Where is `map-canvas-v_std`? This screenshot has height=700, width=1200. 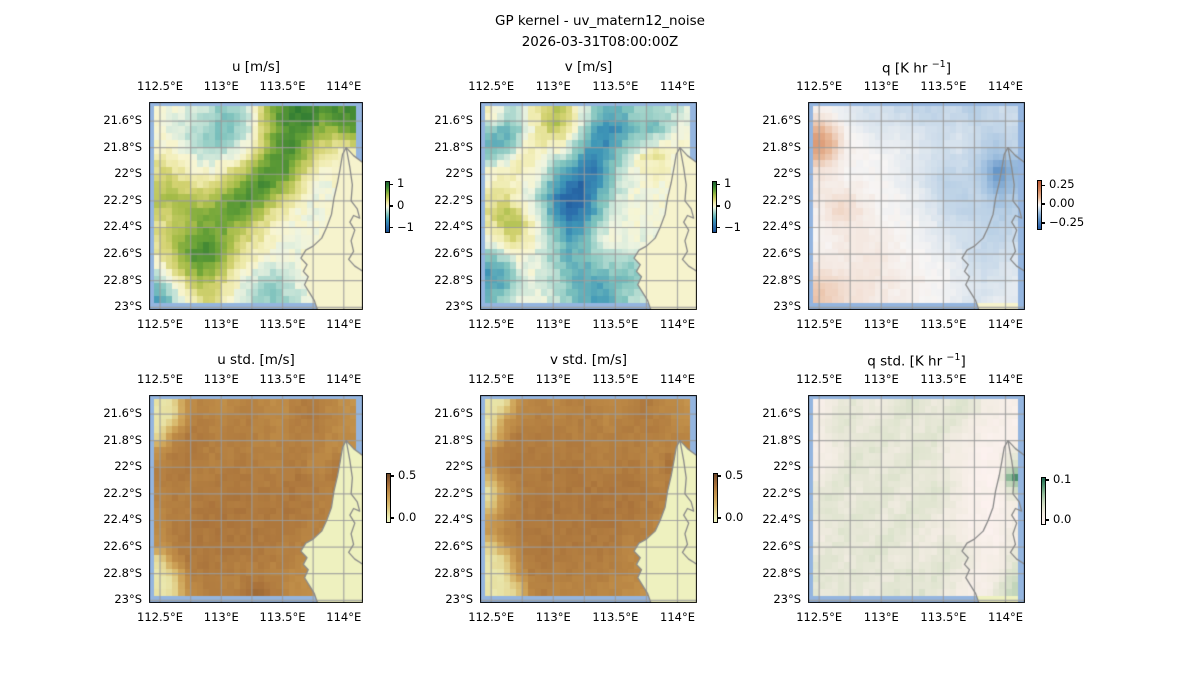
map-canvas-v_std is located at coordinates (588, 499).